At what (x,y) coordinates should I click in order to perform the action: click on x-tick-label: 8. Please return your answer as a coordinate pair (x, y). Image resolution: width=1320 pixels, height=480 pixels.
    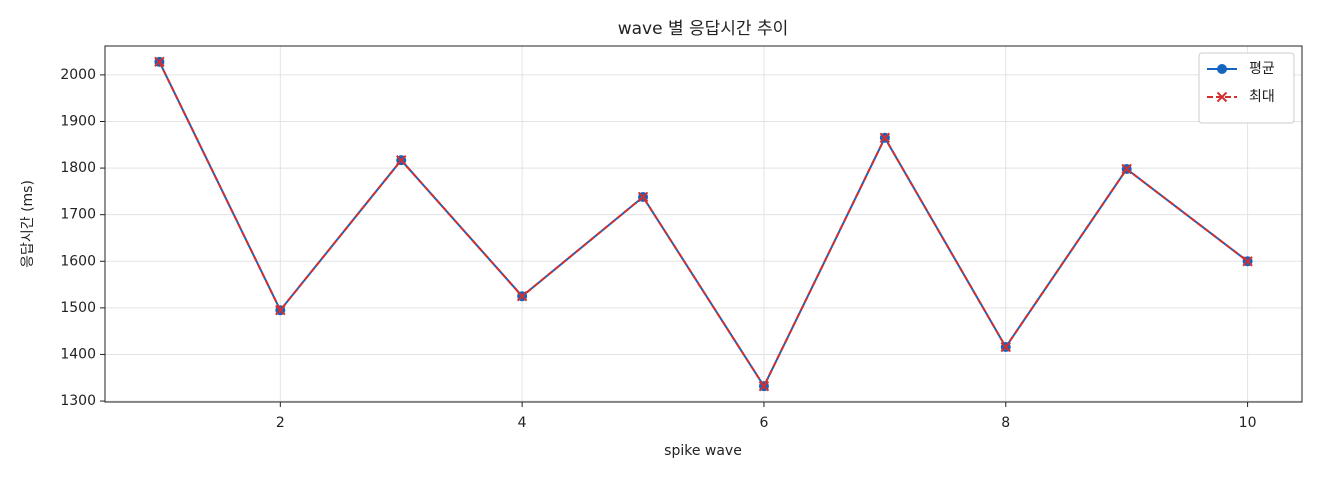
    Looking at the image, I should click on (1005, 423).